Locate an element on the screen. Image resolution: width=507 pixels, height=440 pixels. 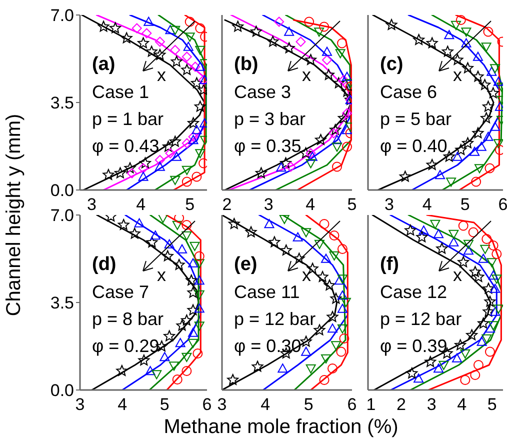
annotation: Case 1 is located at coordinates (121, 92).